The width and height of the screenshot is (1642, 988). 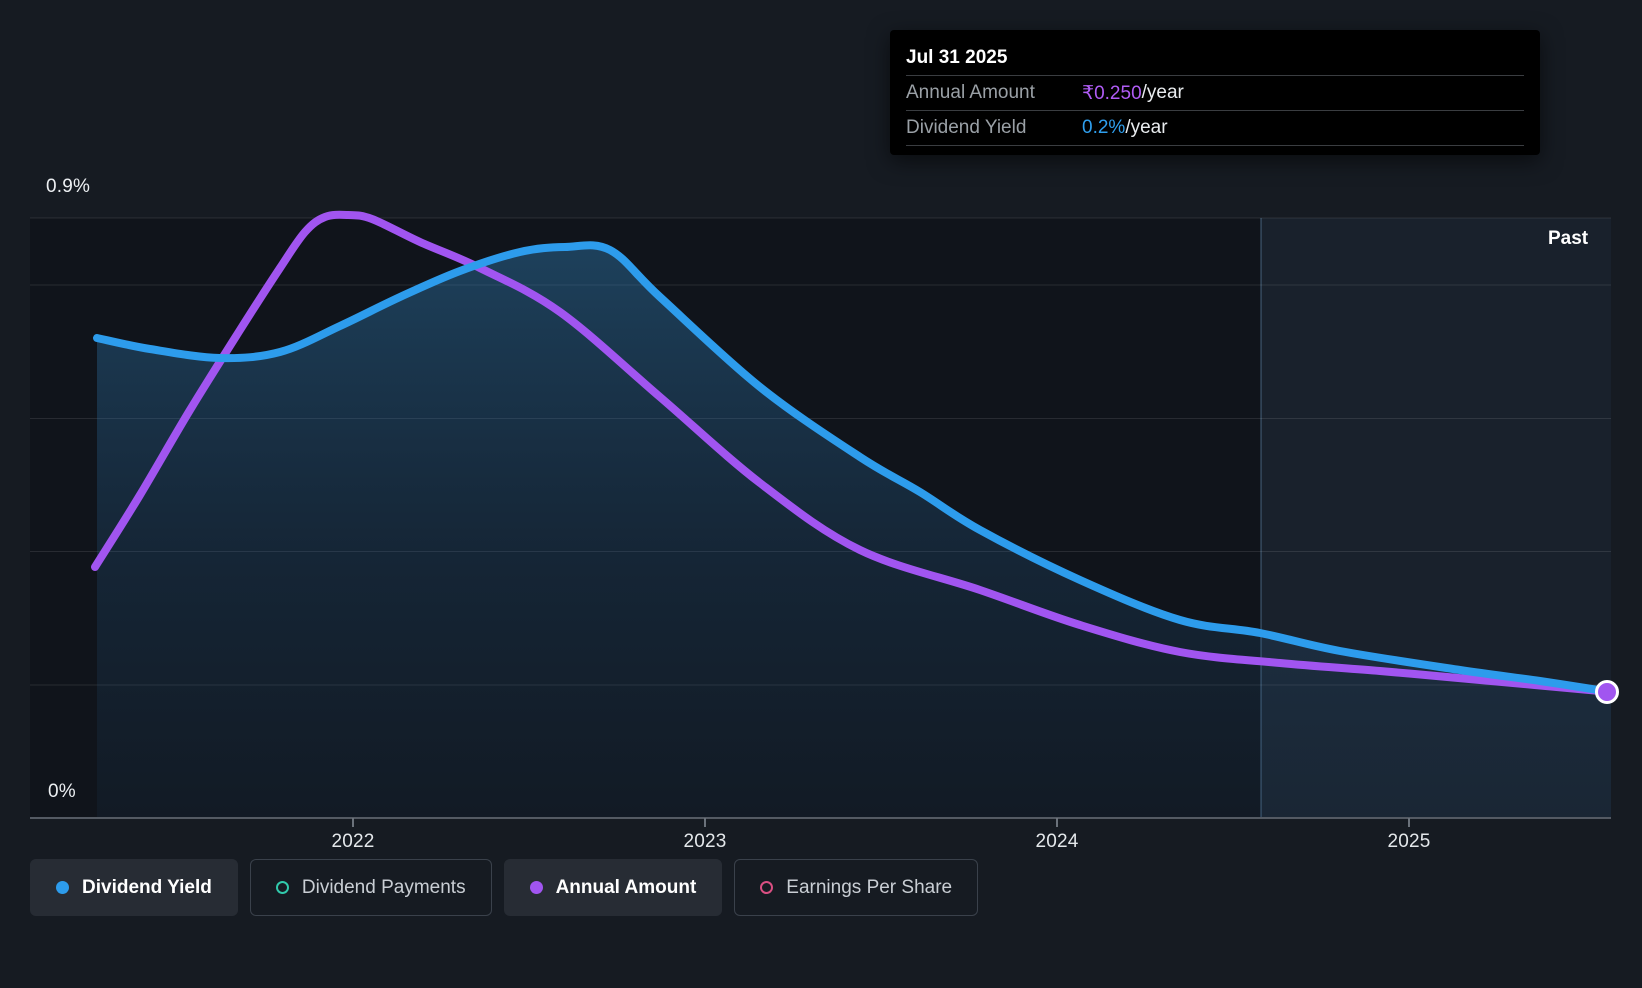 I want to click on annual-amount-dot-icon, so click(x=536, y=887).